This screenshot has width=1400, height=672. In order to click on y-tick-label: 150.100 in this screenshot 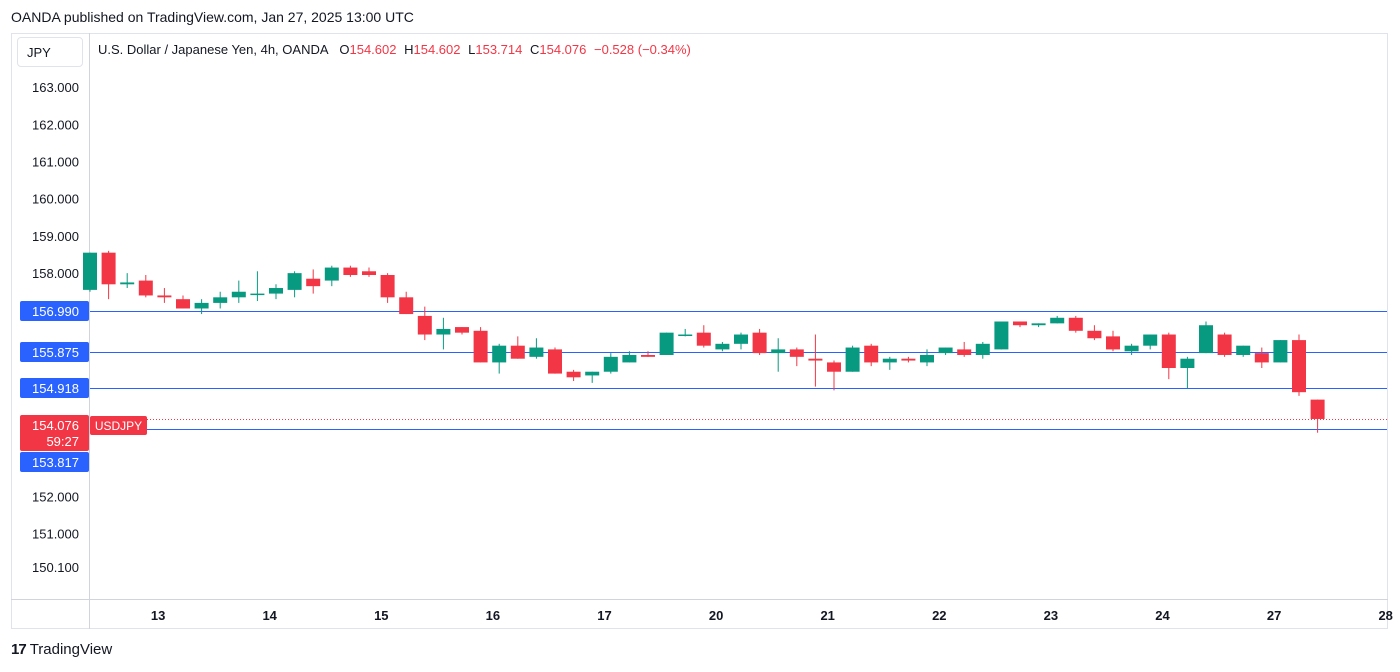, I will do `click(55, 567)`.